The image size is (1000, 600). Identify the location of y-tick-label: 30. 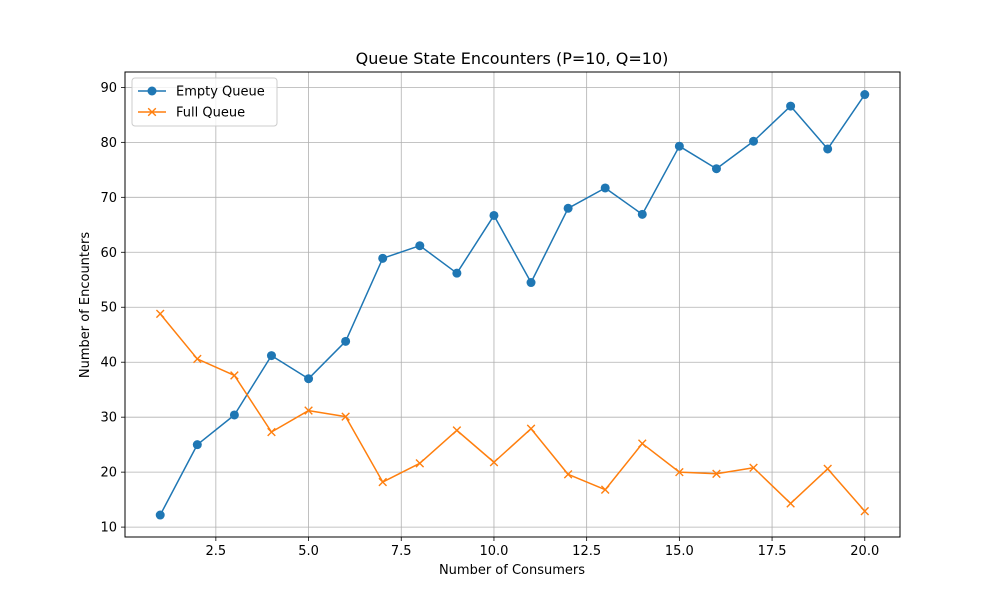
(108, 418).